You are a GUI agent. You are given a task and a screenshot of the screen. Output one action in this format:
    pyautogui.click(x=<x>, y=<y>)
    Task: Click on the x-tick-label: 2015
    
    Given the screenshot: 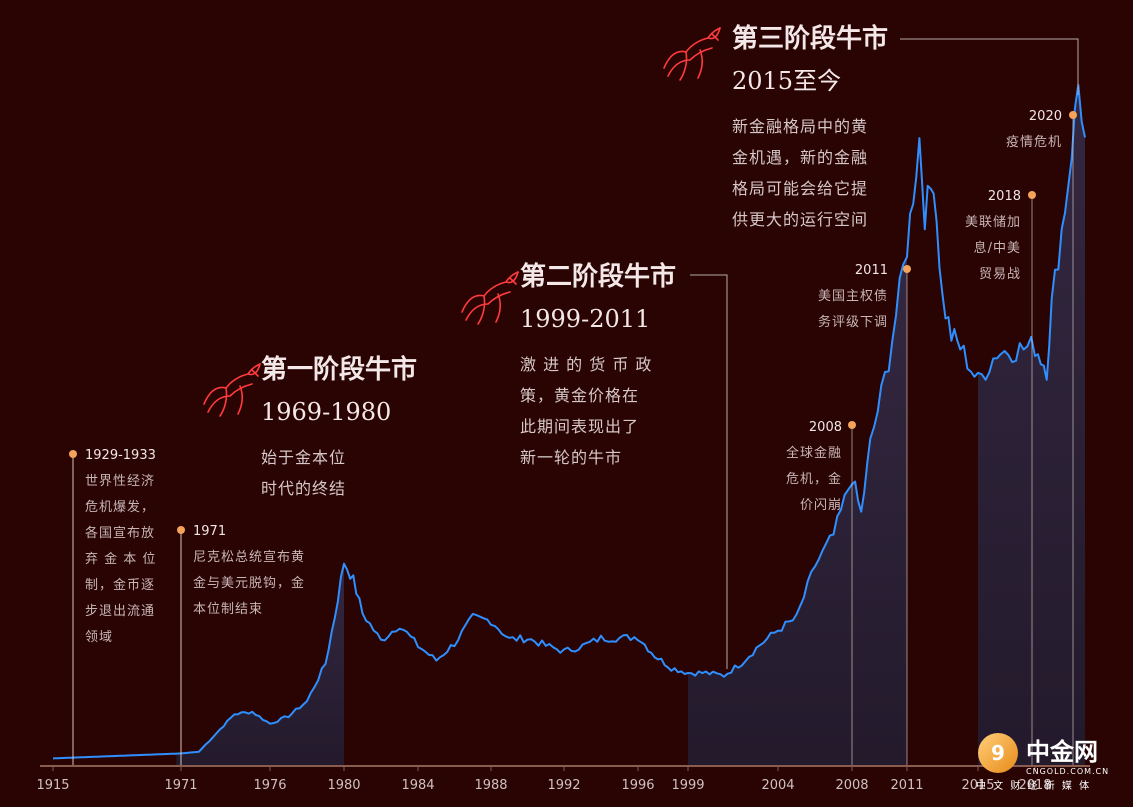 What is the action you would take?
    pyautogui.click(x=977, y=785)
    